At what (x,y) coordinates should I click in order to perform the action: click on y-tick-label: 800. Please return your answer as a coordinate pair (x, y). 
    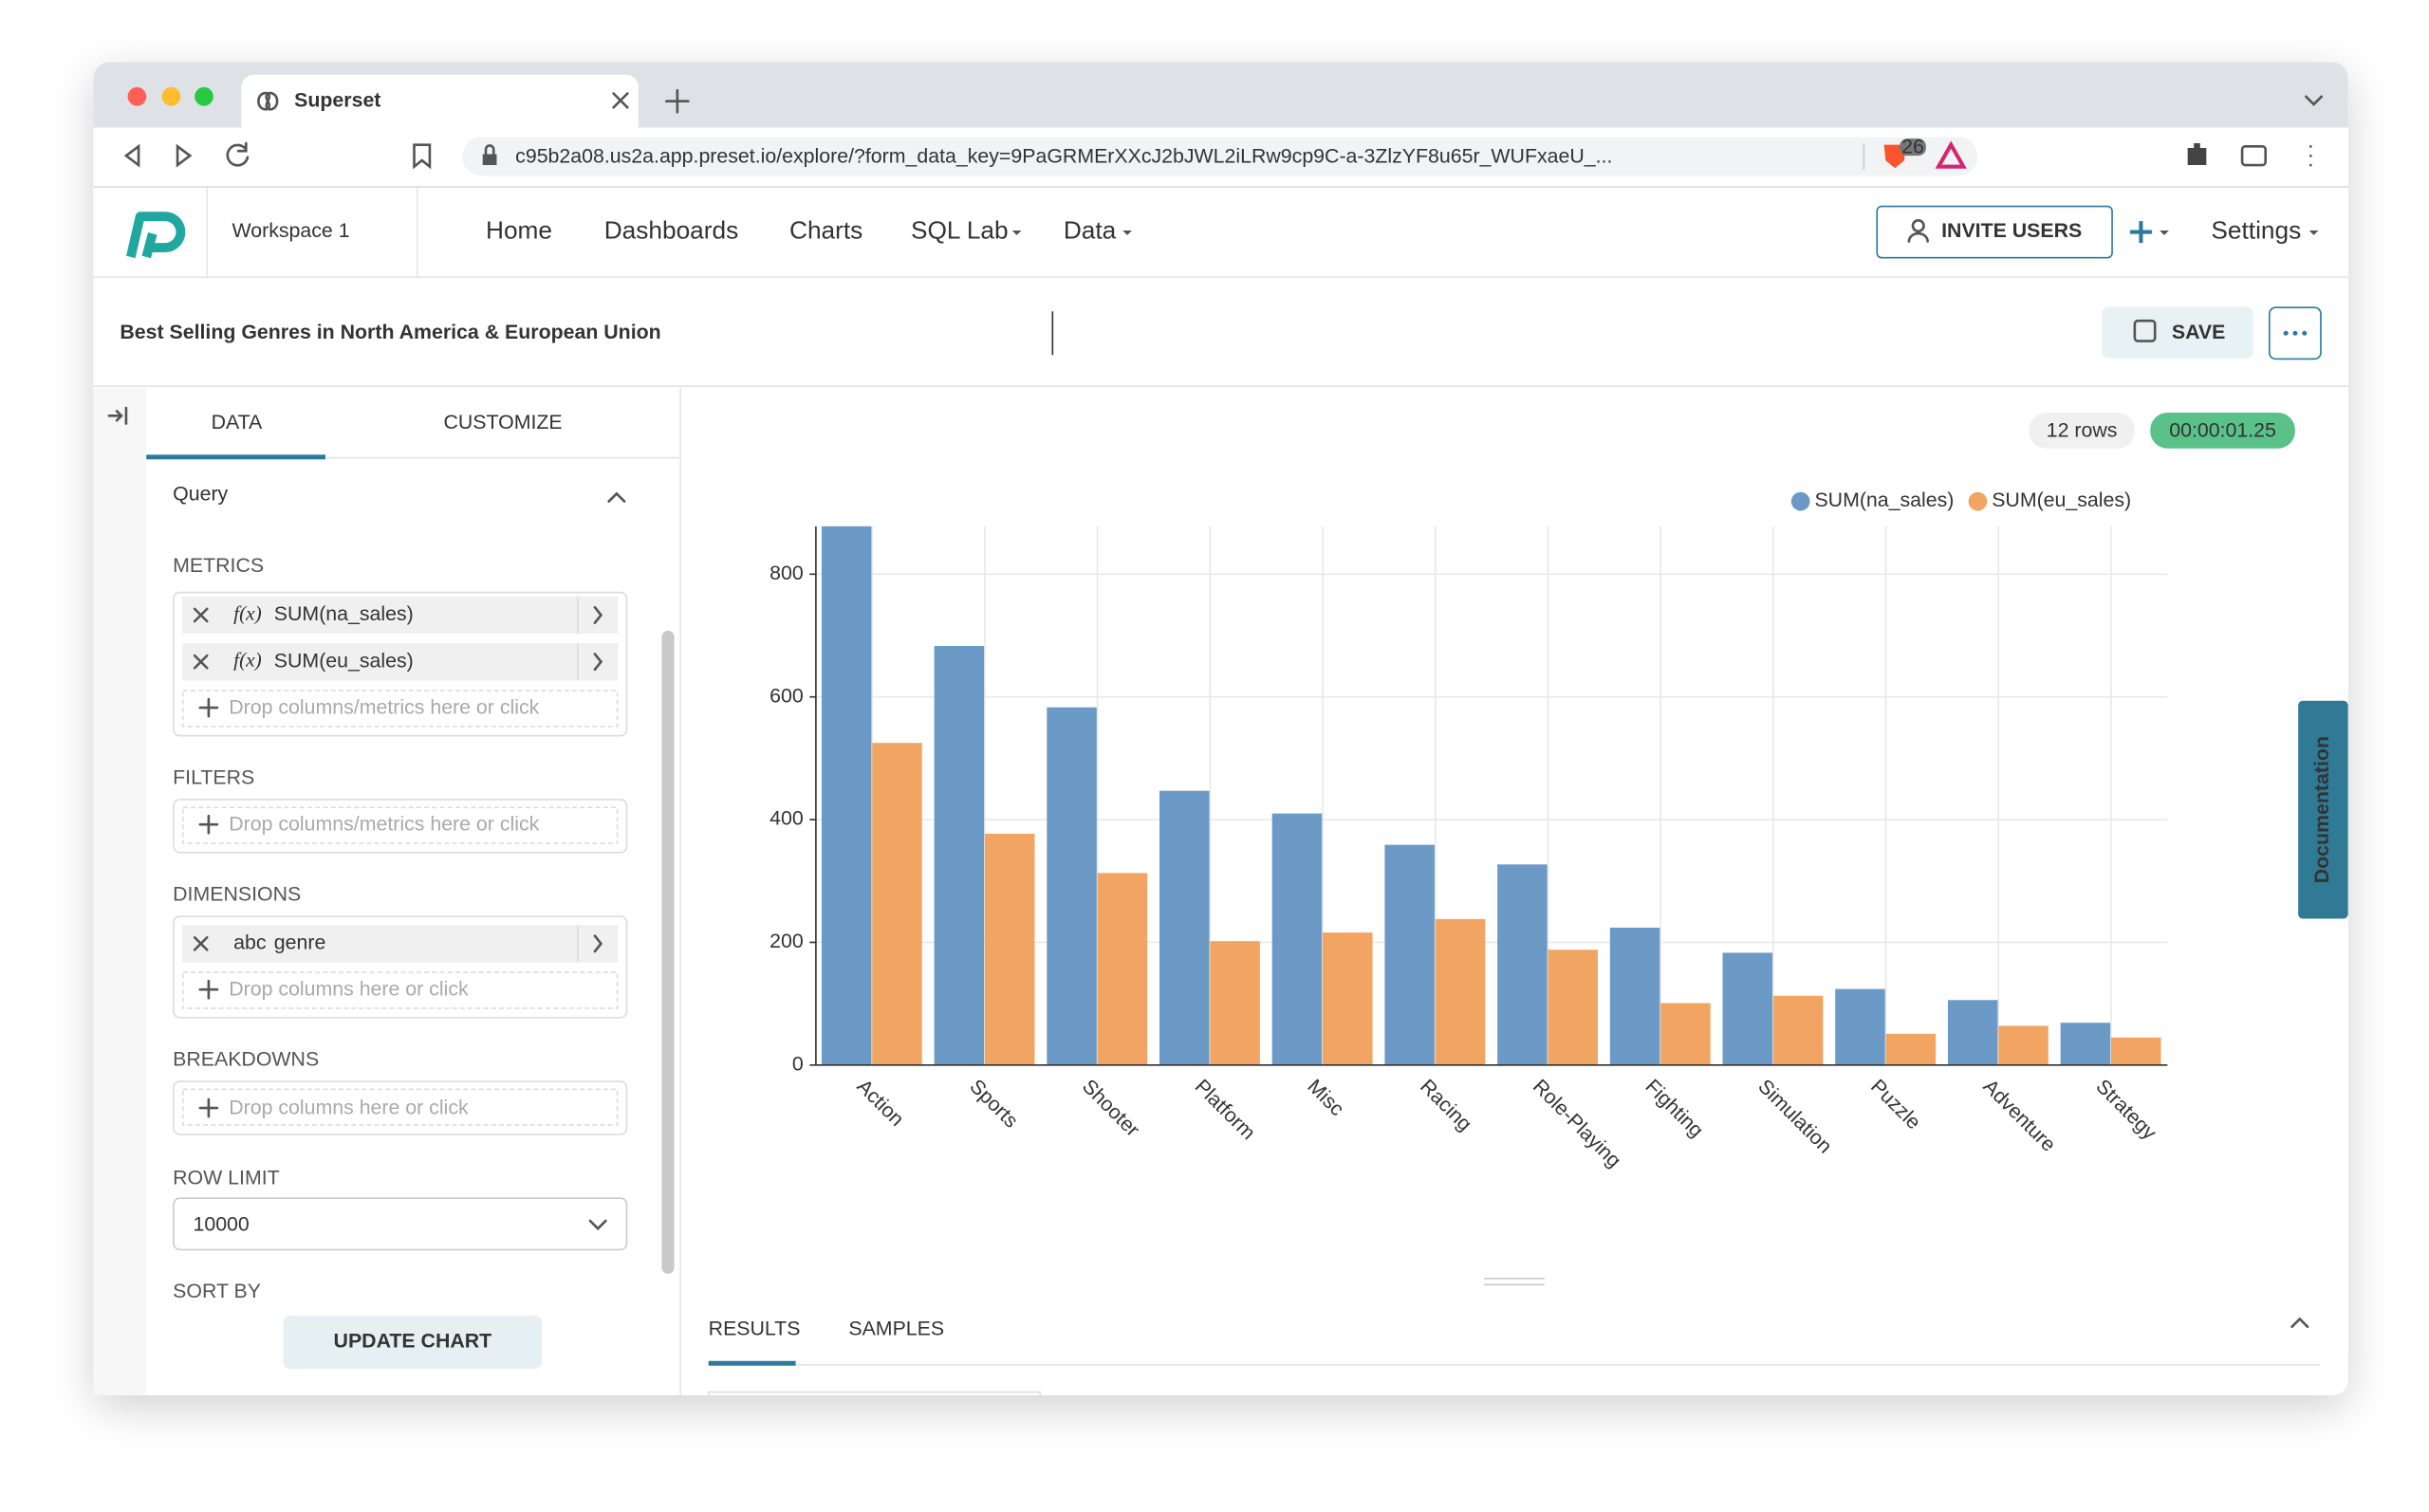
    Looking at the image, I should click on (786, 573).